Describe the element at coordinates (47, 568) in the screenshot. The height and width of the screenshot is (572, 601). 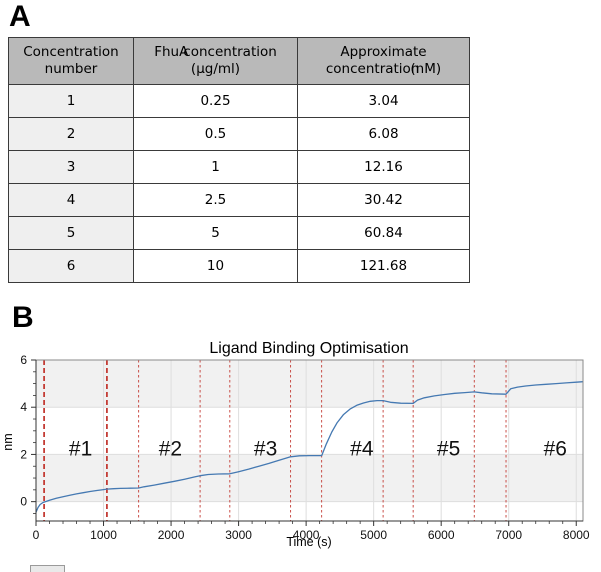
I see `cropped-legend-box` at that location.